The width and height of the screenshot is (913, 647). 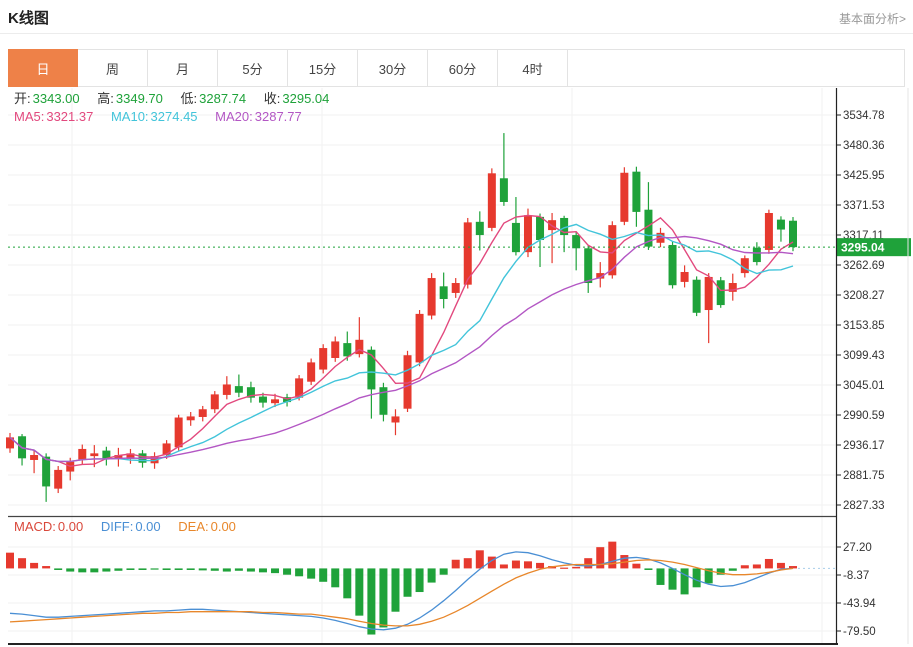 I want to click on svg-text: 3295.04, so click(x=863, y=248).